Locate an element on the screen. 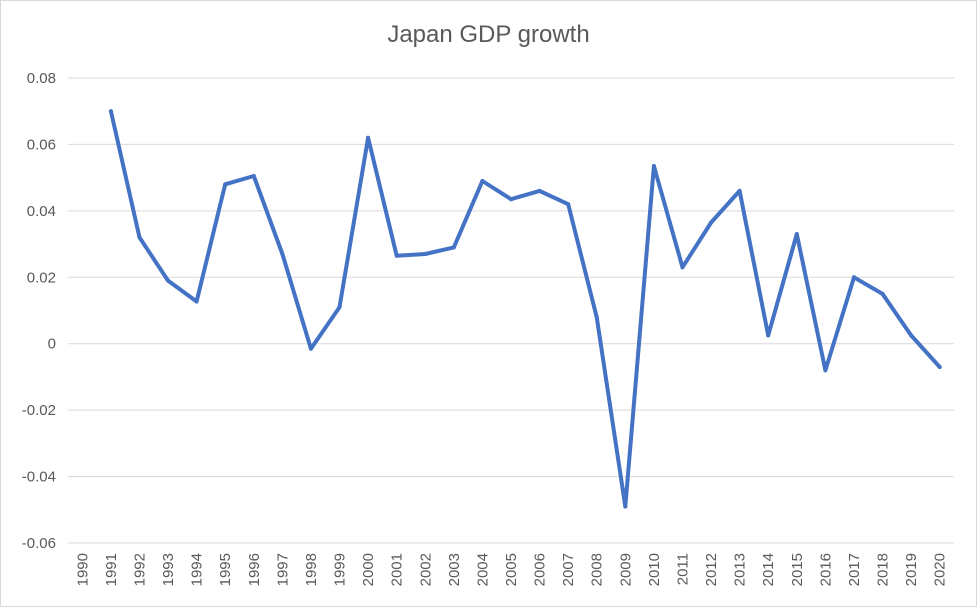  x-tick-label: 2014 is located at coordinates (768, 569).